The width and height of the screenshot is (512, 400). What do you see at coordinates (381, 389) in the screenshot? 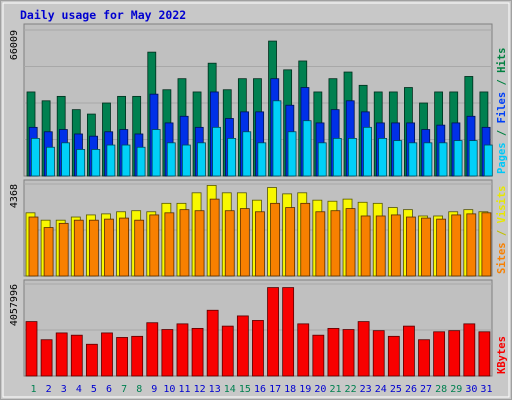
I see `day-label: 24` at bounding box center [381, 389].